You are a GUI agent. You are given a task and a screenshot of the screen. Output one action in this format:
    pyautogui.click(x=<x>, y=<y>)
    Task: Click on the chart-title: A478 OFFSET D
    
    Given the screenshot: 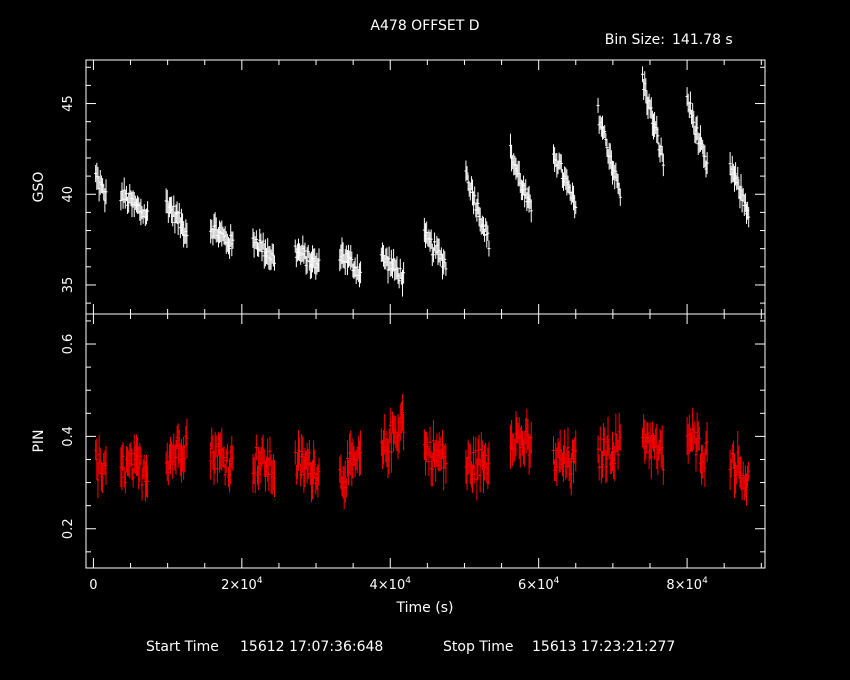 What is the action you would take?
    pyautogui.click(x=424, y=26)
    